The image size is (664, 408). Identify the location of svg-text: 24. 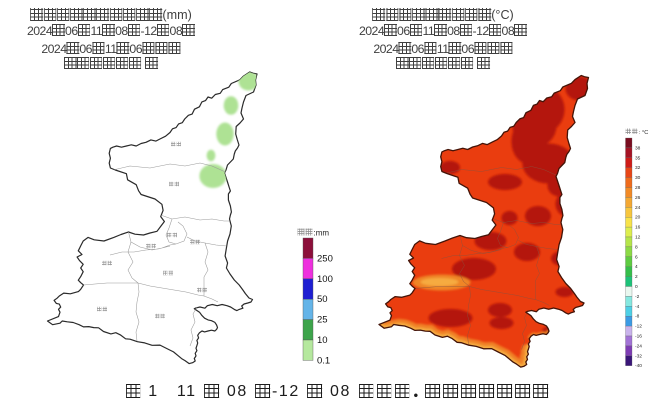
(638, 208).